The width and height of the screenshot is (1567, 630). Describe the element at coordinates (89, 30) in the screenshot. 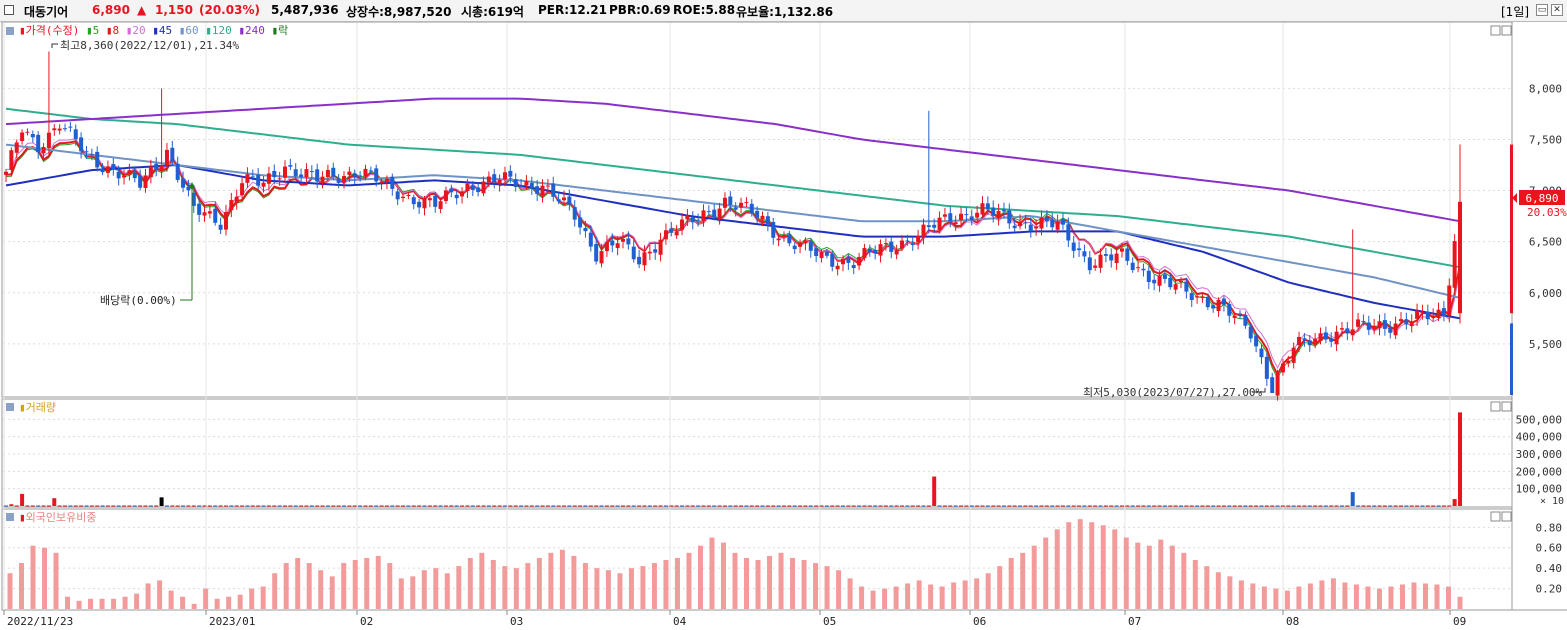

I see `legend-ma5-marker: ▮` at that location.